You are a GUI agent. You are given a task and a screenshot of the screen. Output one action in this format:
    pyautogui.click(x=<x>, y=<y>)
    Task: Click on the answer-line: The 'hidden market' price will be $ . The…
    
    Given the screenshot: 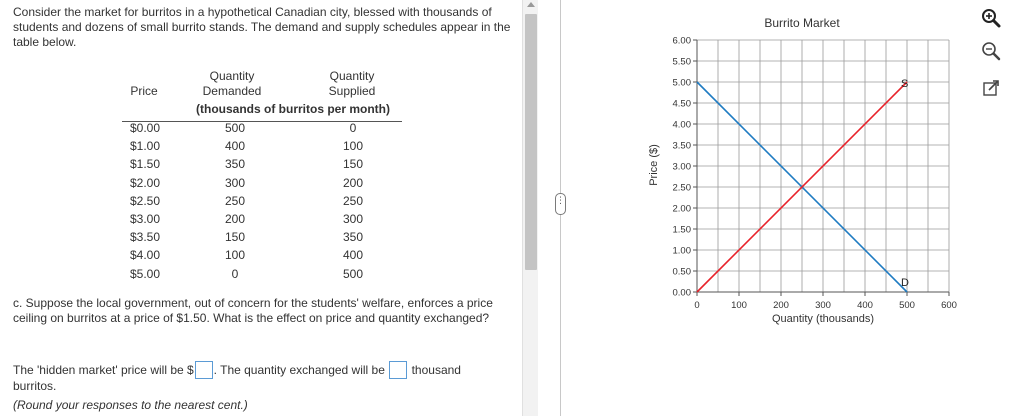 What is the action you would take?
    pyautogui.click(x=237, y=369)
    